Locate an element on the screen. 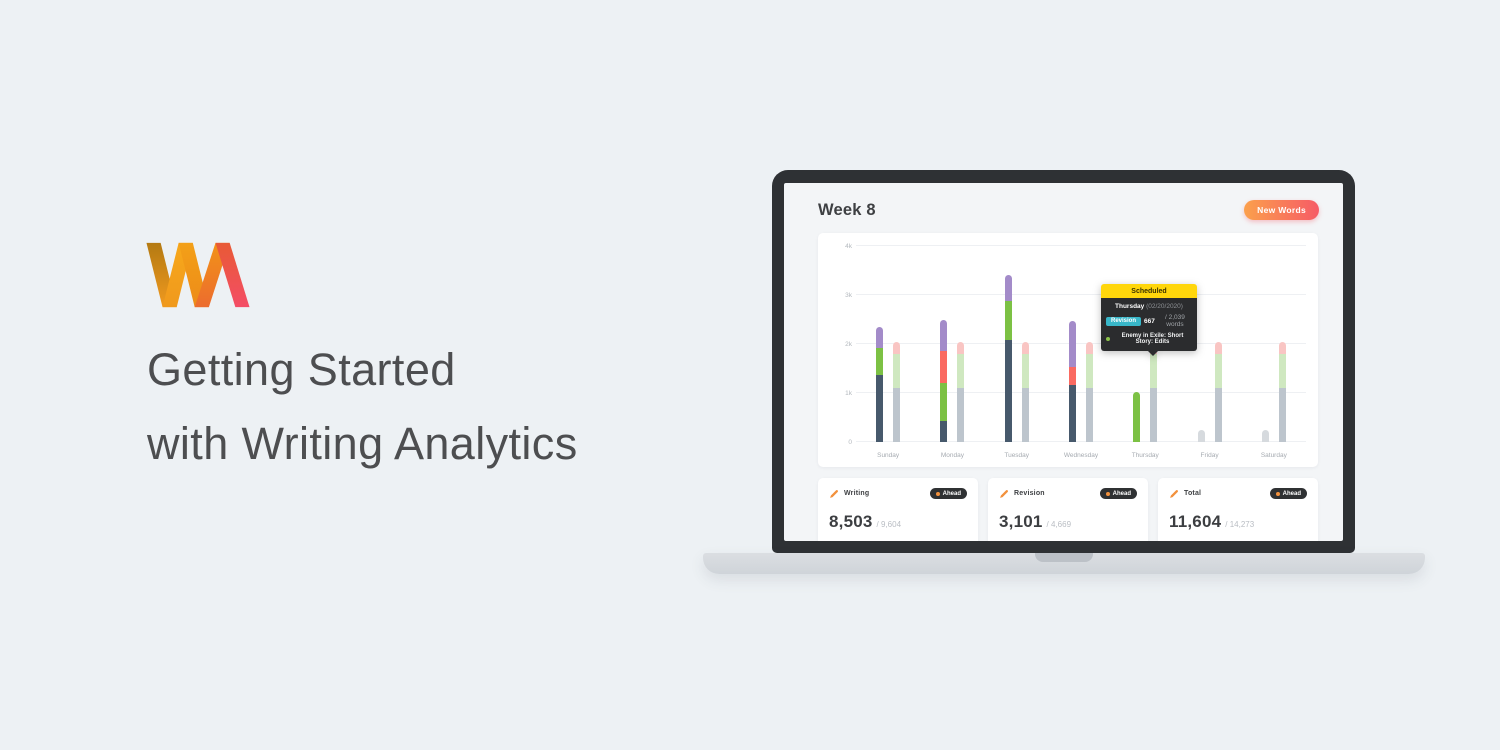  day-group-wednesday: Wednesday is located at coordinates (1081, 352).